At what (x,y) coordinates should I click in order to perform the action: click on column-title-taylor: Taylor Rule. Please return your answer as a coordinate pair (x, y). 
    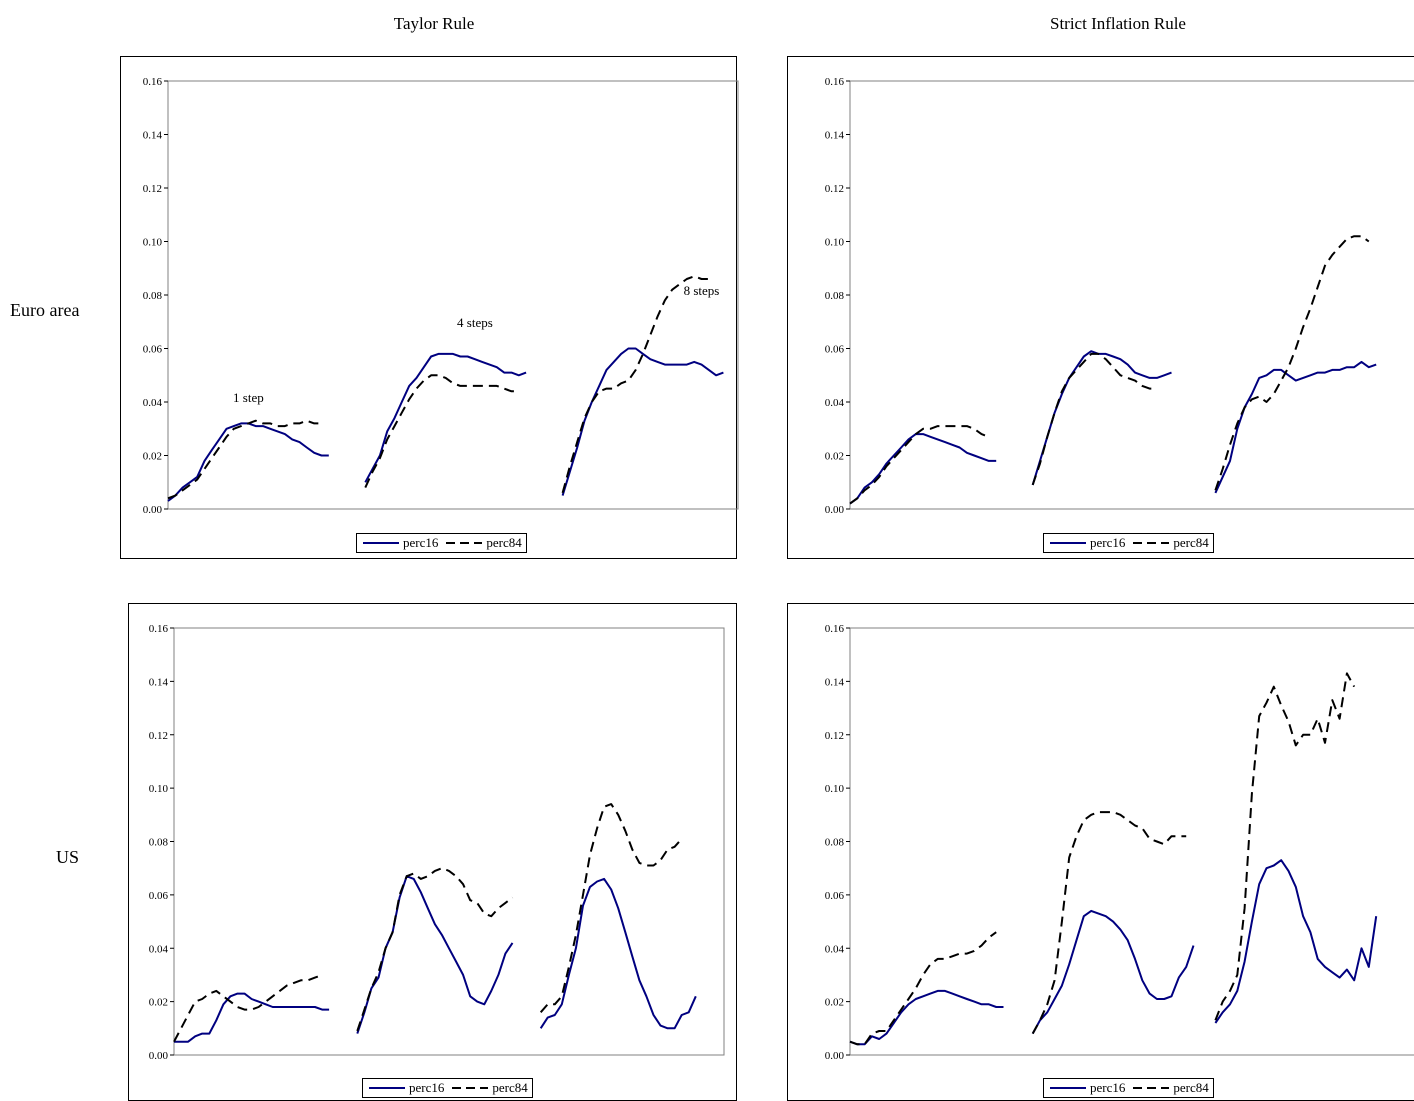
    Looking at the image, I should click on (434, 23).